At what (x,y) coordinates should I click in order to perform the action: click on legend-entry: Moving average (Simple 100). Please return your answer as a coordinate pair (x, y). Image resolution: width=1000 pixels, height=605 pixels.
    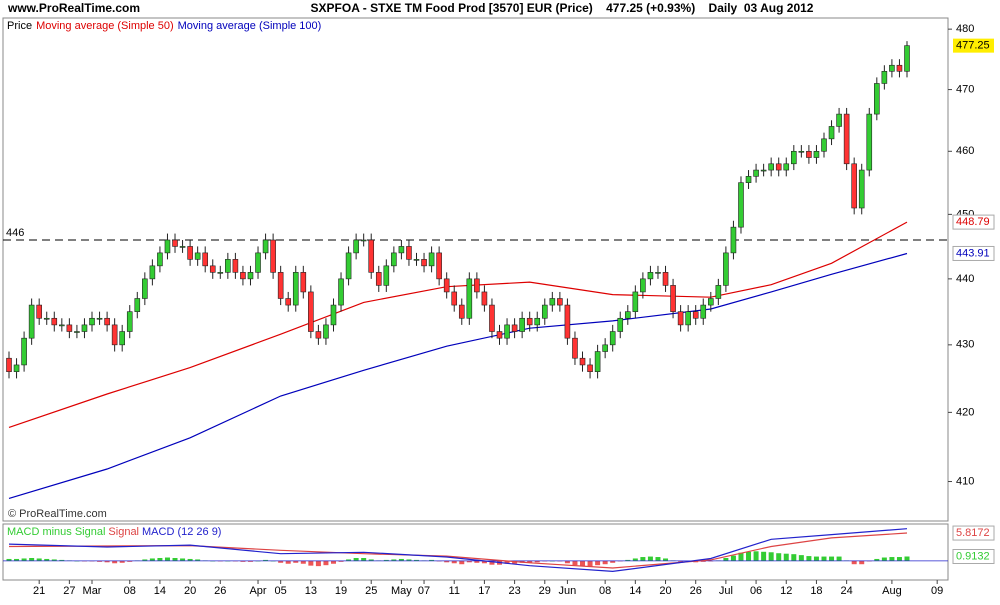
    Looking at the image, I should click on (250, 26).